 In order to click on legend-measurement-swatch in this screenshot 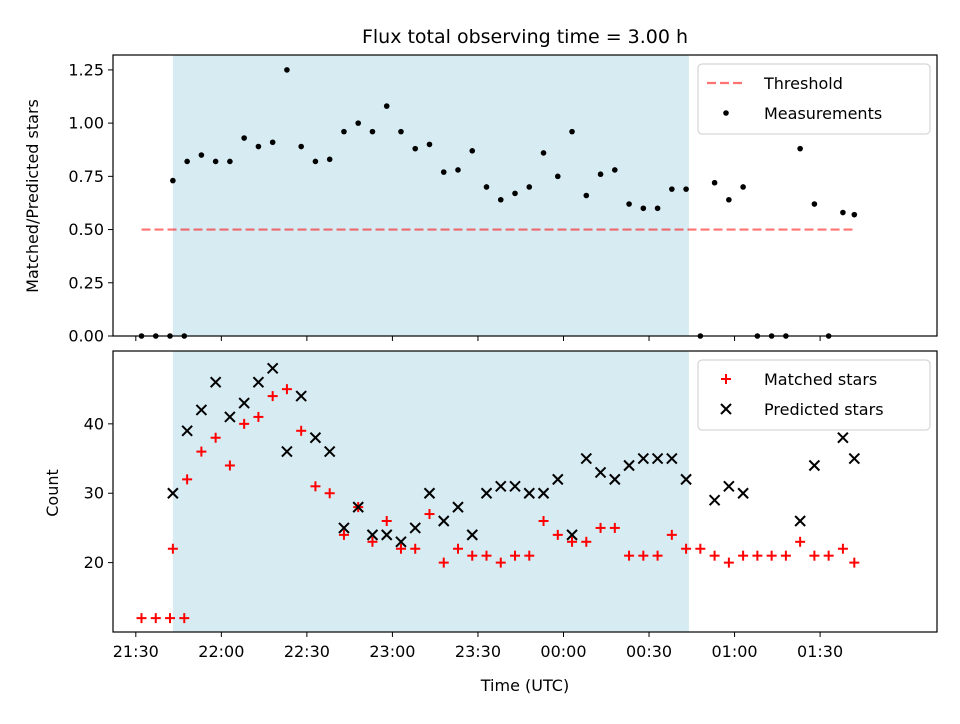, I will do `click(726, 113)`.